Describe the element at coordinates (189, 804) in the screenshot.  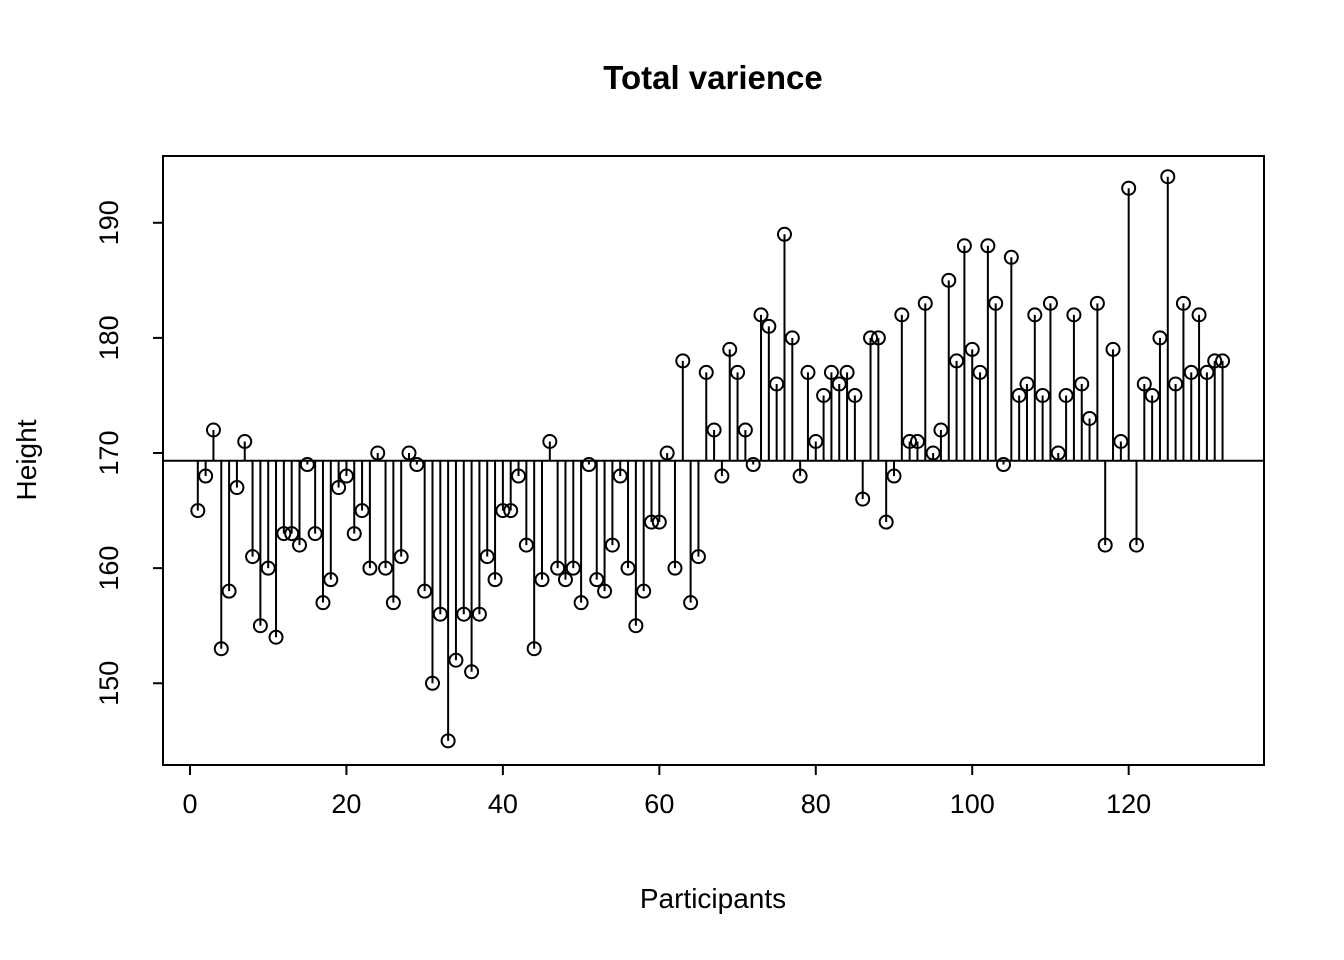
I see `x-tick-label: 0` at that location.